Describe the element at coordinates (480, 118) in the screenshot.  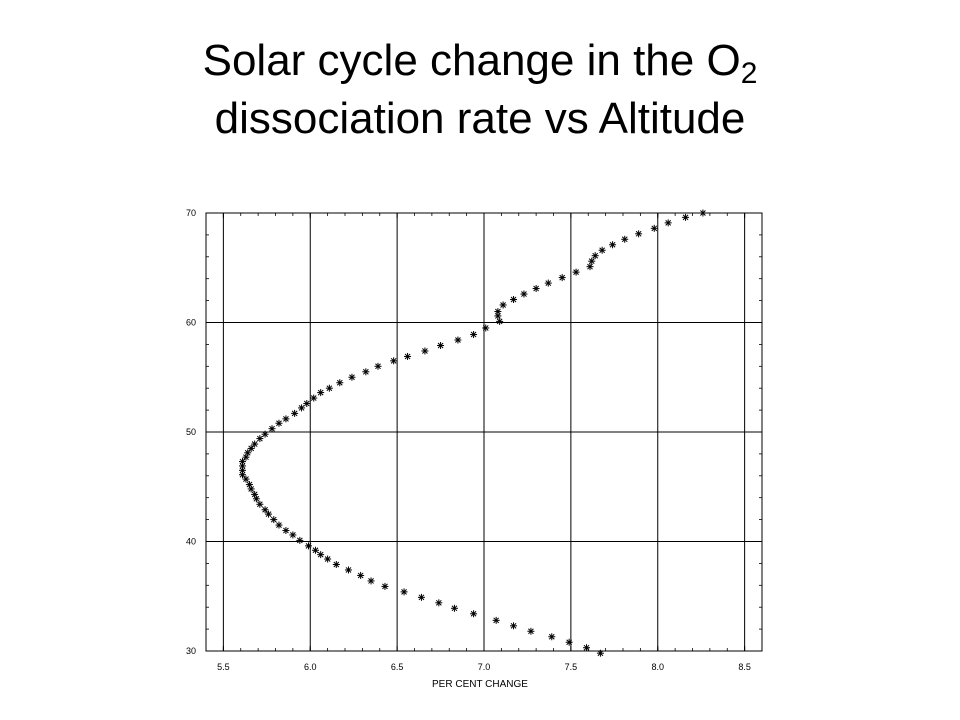
I see `title-line-2: dissociation rate vs Altitude` at that location.